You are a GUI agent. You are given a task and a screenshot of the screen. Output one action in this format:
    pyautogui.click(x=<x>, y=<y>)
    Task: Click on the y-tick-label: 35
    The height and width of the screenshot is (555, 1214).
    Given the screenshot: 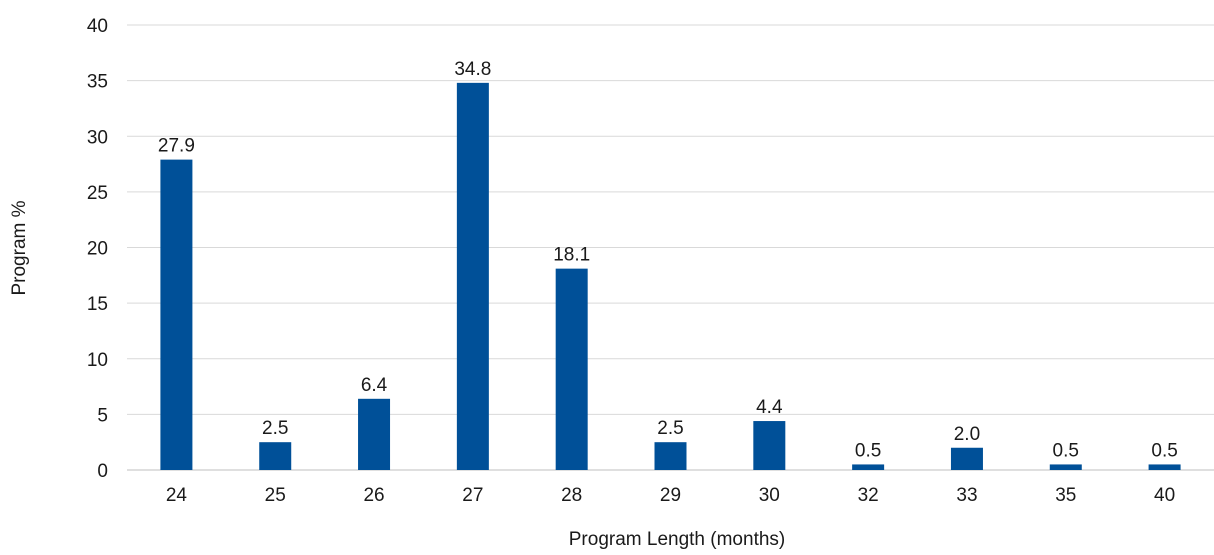 What is the action you would take?
    pyautogui.click(x=97, y=82)
    